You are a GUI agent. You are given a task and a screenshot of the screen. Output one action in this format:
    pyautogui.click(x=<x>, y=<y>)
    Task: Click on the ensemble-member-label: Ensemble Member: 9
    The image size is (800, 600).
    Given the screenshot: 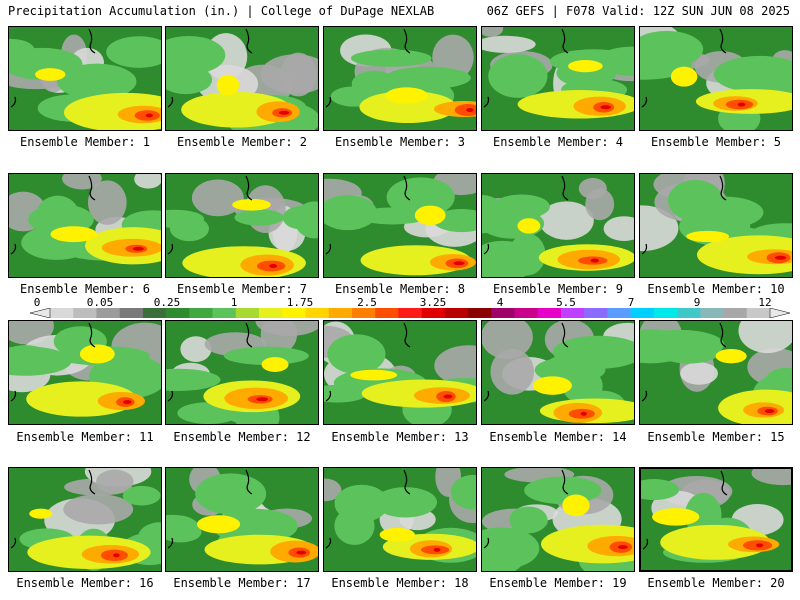 What is the action you would take?
    pyautogui.click(x=558, y=289)
    